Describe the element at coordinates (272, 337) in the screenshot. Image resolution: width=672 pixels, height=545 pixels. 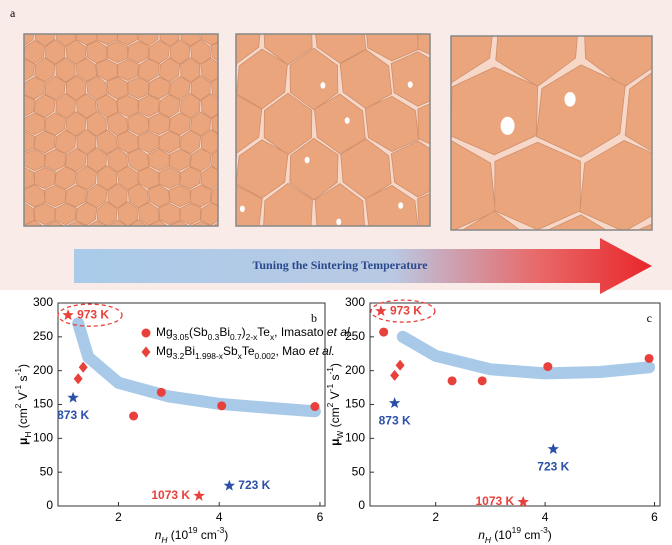
I see `legend-label-part: x` at that location.